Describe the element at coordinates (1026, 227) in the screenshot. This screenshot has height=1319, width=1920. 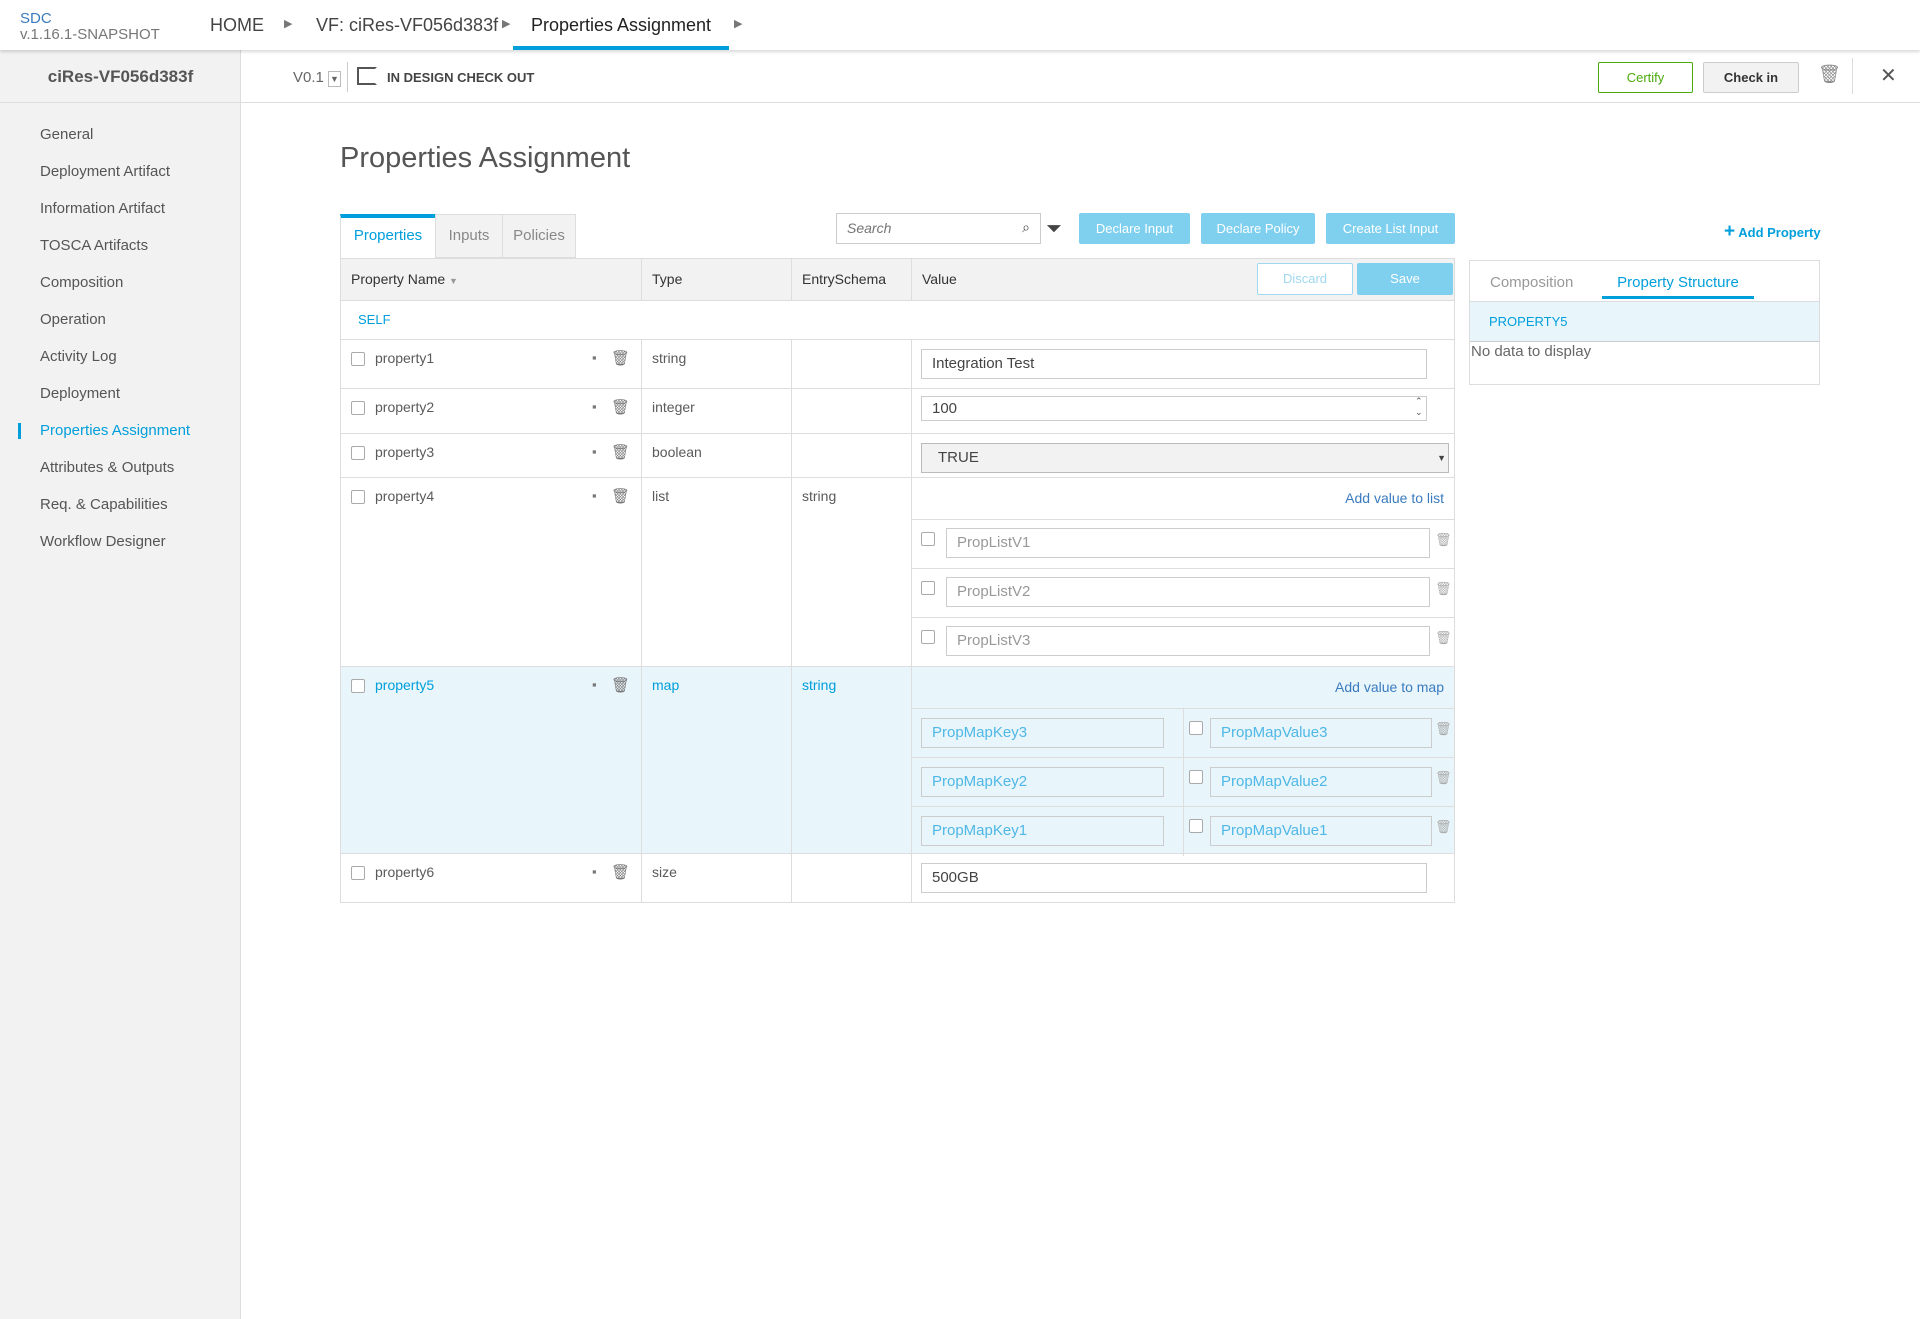
I see `search-icon: ⌕` at that location.